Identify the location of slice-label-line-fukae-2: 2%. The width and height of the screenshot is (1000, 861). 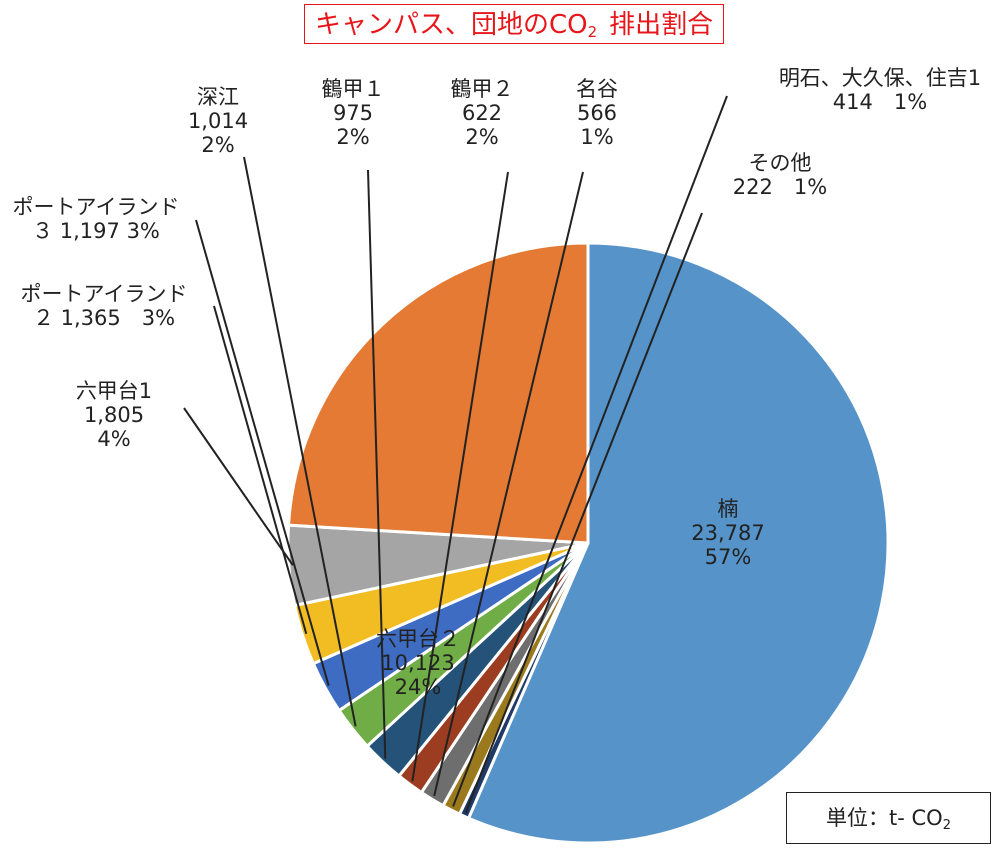
(217, 145).